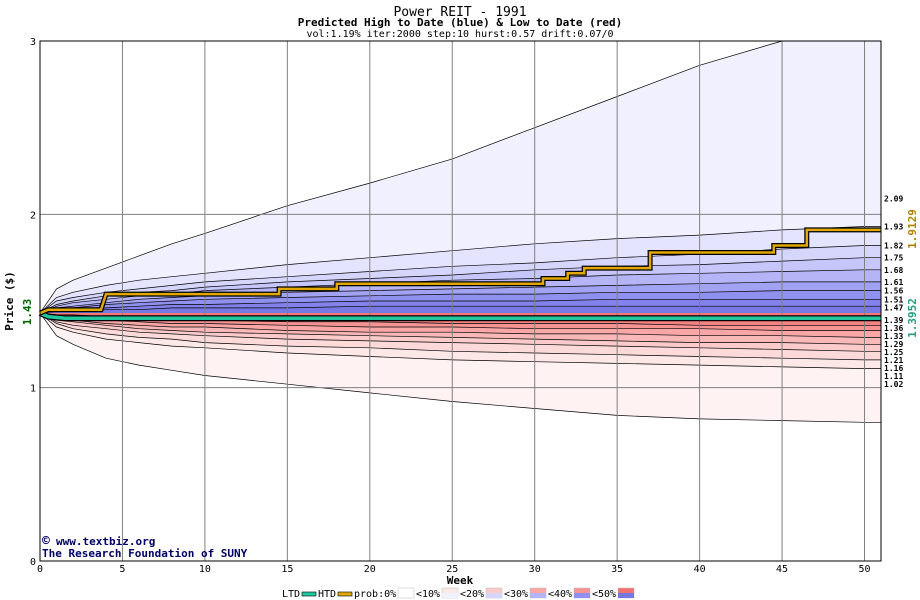 The image size is (920, 600). What do you see at coordinates (893, 344) in the screenshot?
I see `band-label-1.29: 1.29` at bounding box center [893, 344].